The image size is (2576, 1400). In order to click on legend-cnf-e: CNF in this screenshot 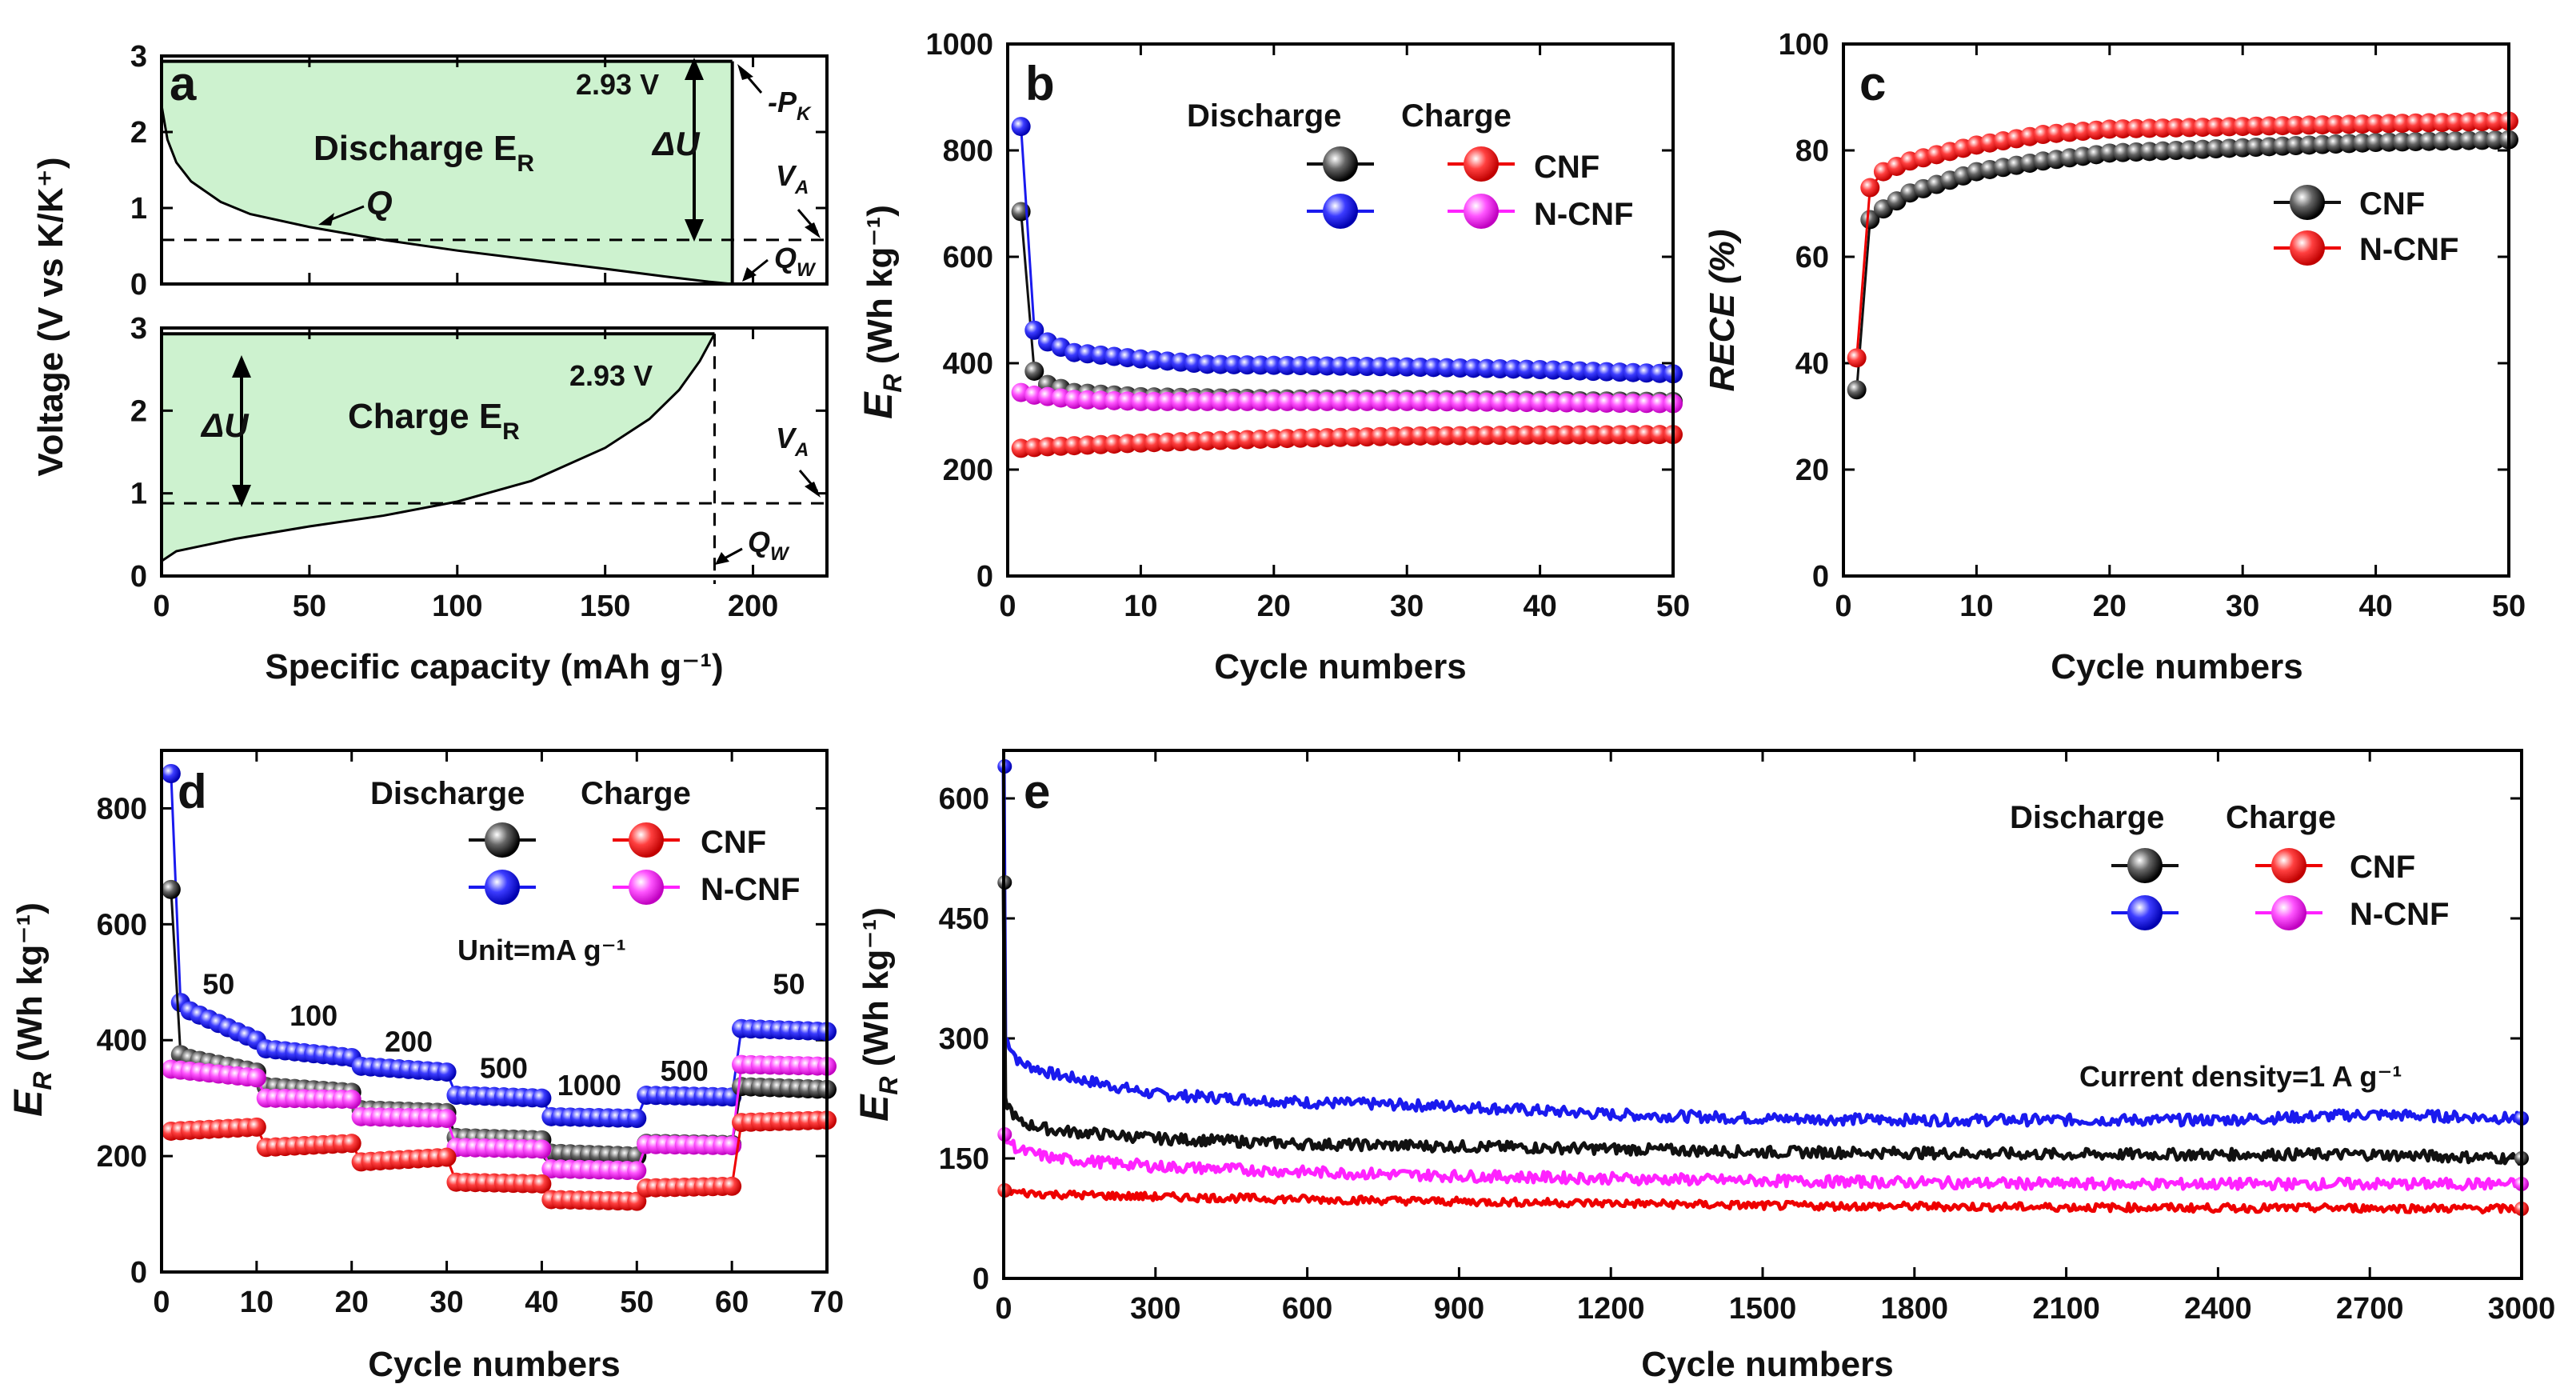, I will do `click(2382, 867)`.